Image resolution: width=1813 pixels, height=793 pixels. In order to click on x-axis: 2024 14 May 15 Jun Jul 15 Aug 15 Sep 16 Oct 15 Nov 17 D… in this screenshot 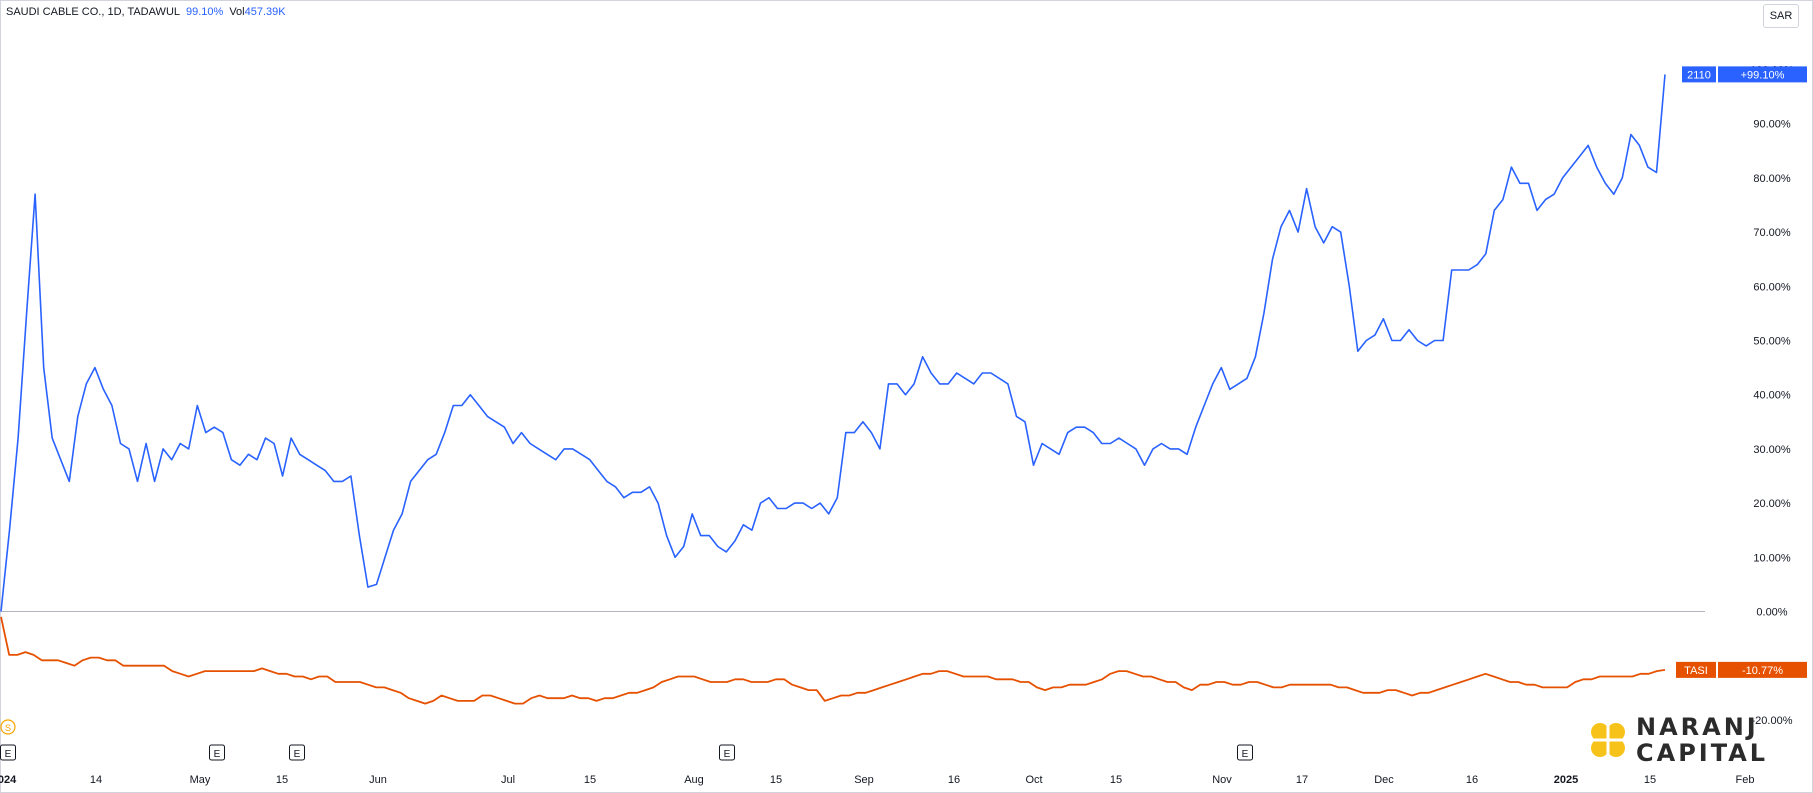, I will do `click(877, 780)`.